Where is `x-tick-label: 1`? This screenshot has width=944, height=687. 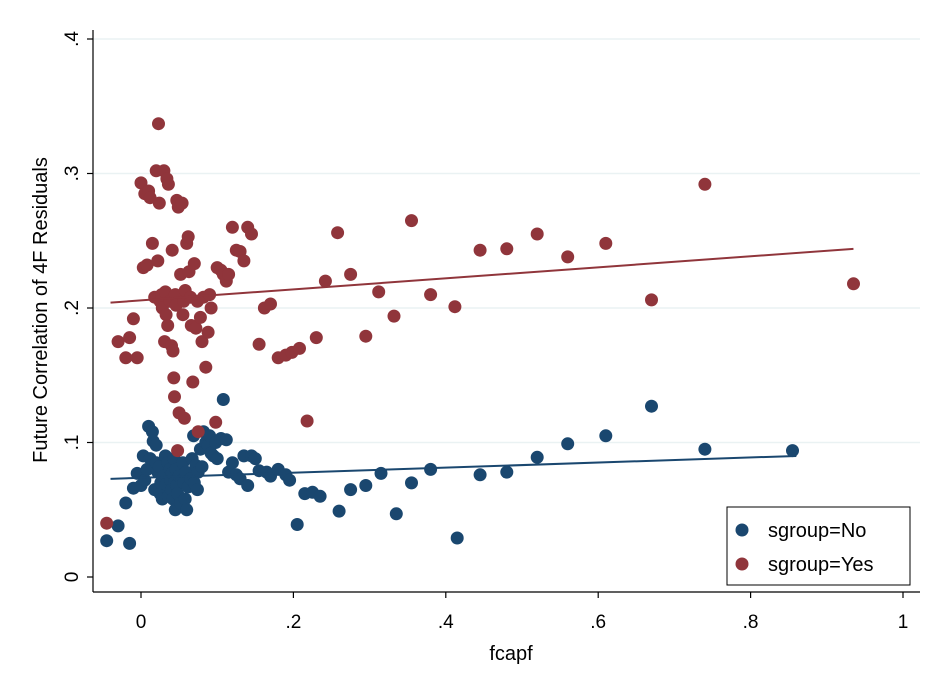
x-tick-label: 1 is located at coordinates (903, 622).